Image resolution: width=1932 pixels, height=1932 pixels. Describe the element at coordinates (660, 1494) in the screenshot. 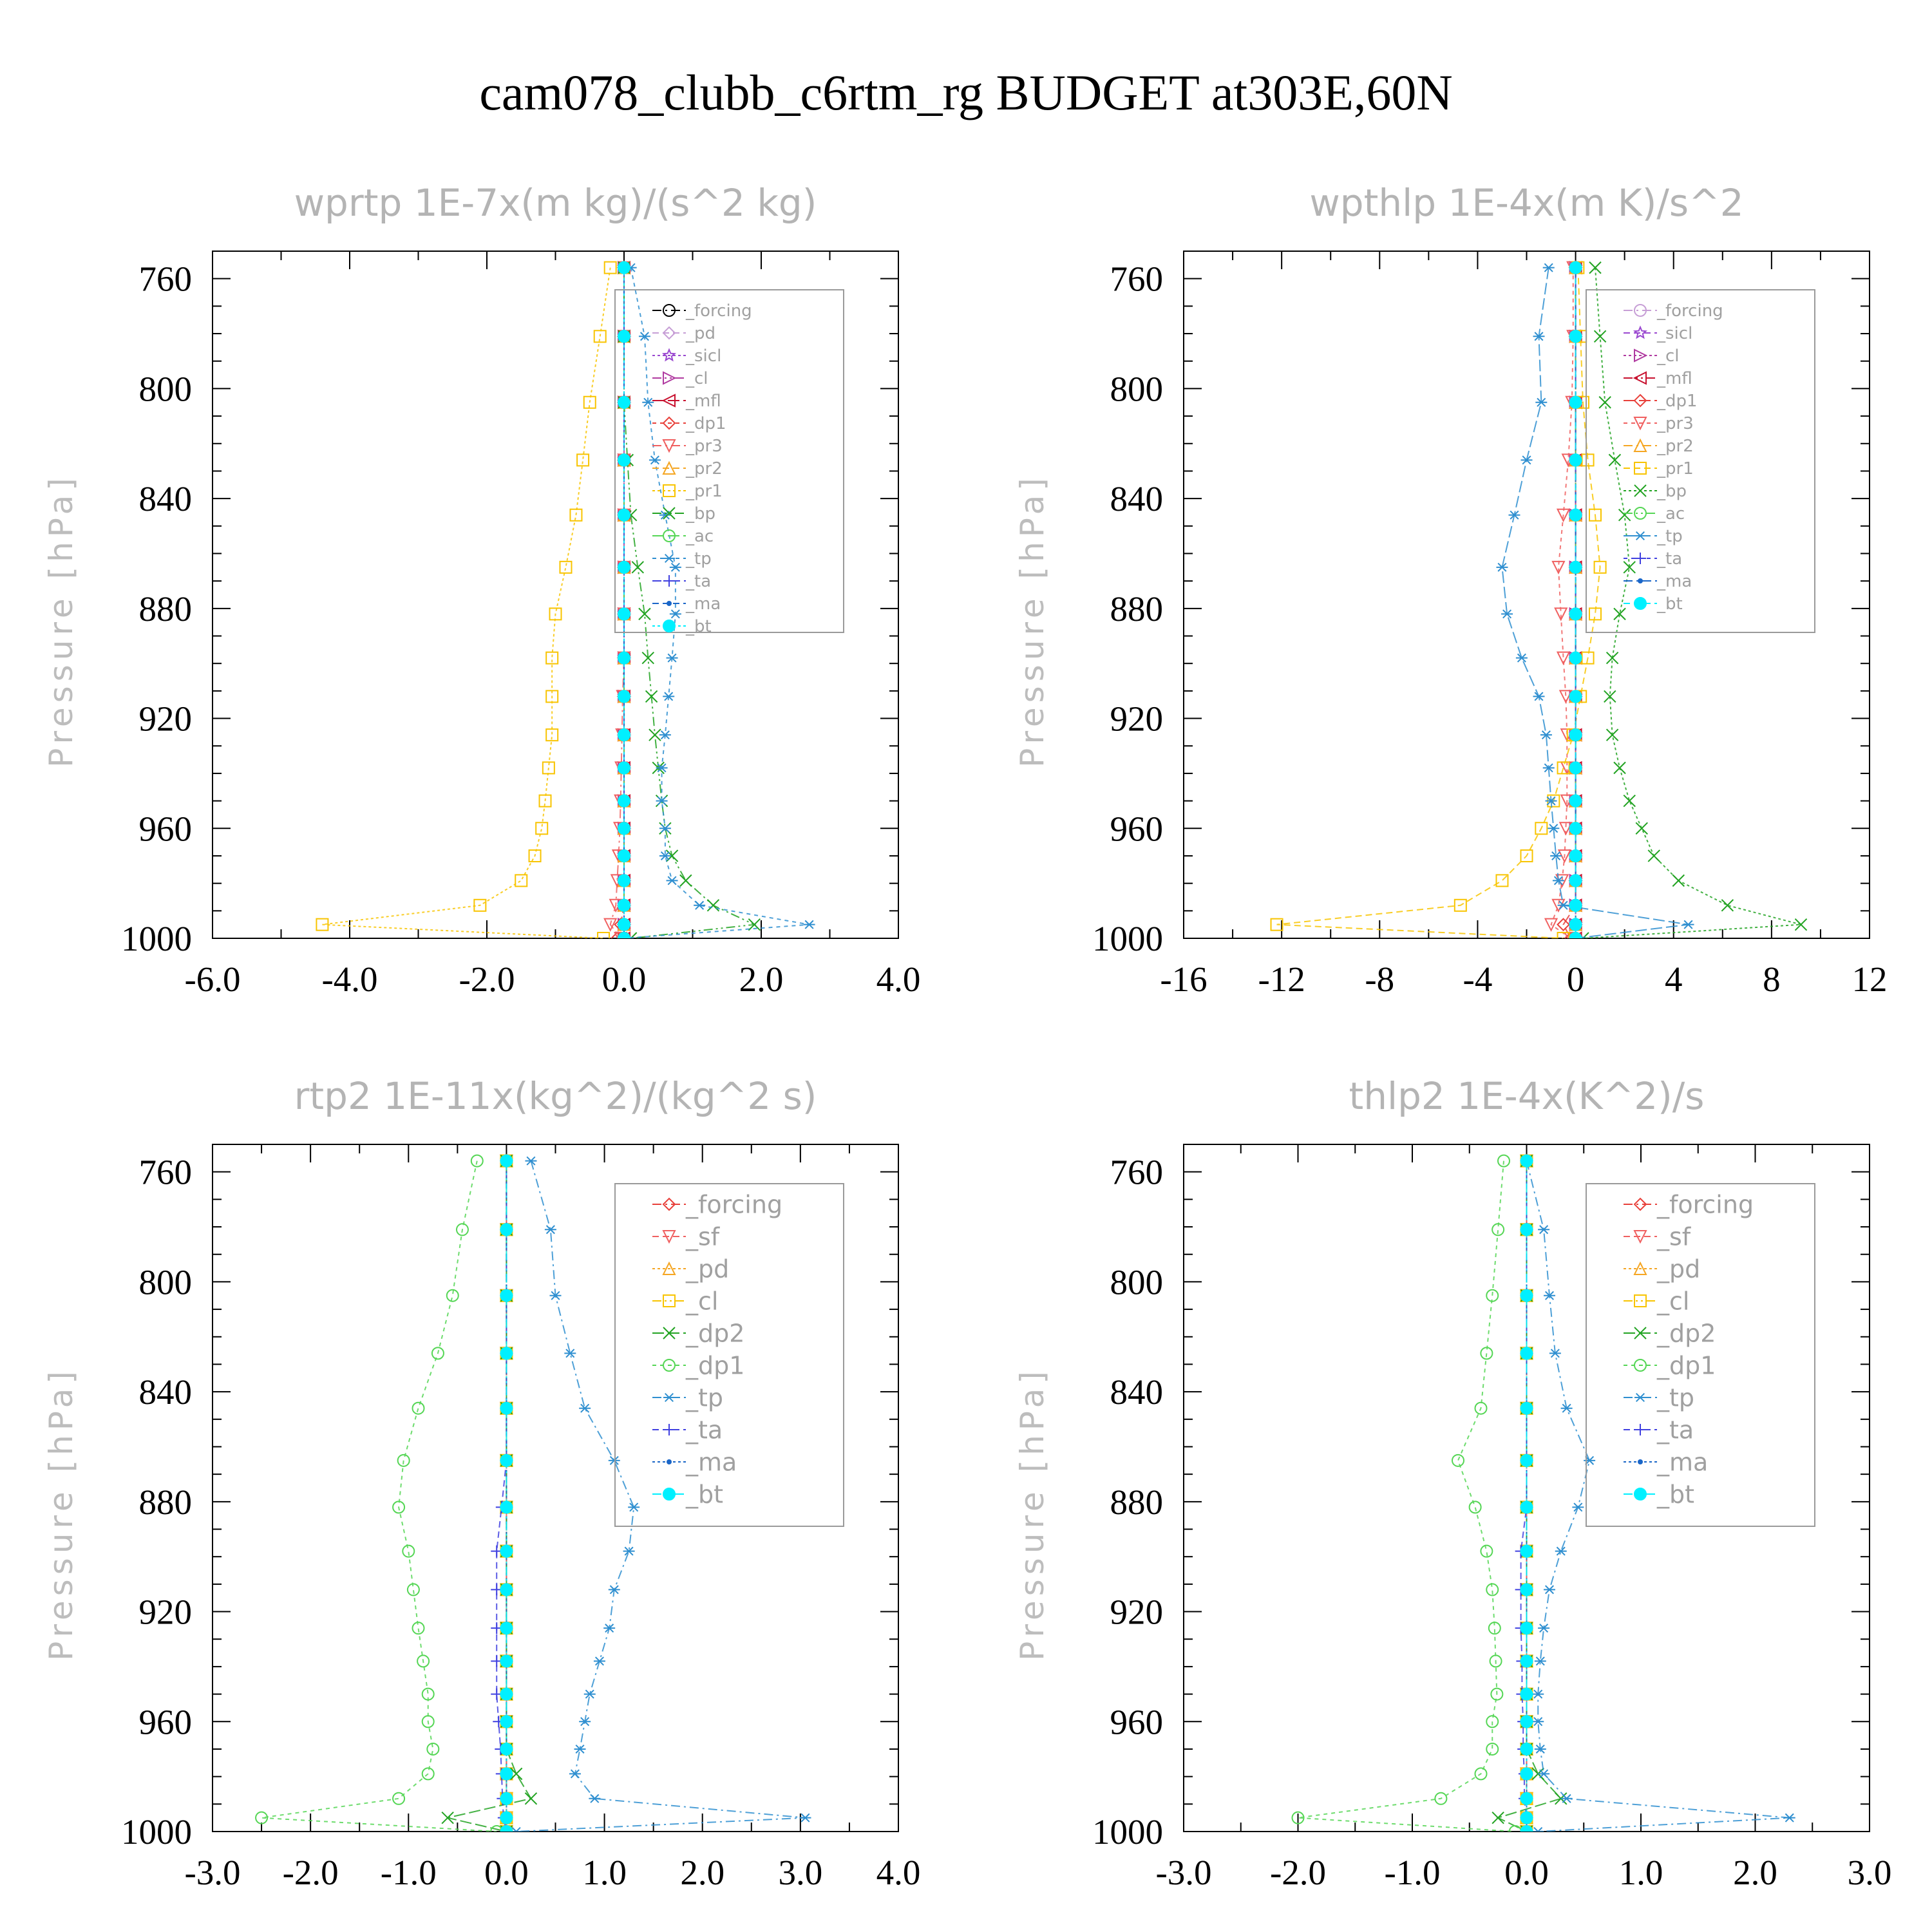

I see `series-tp` at that location.